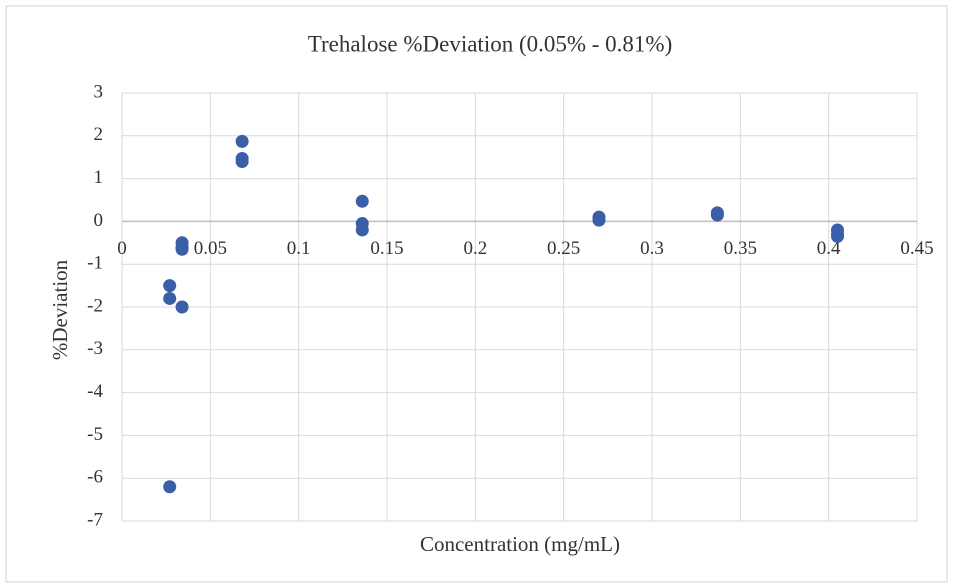 This screenshot has height=588, width=953. I want to click on y-tick-label: 1, so click(99, 177).